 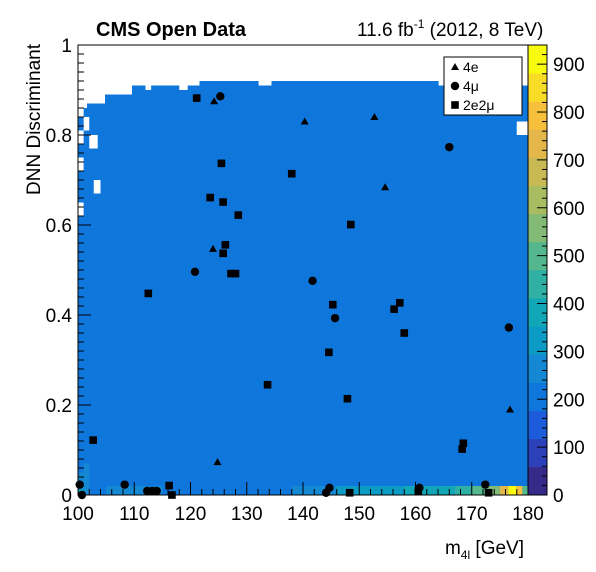 What do you see at coordinates (303, 514) in the screenshot?
I see `x-tick-label: 140` at bounding box center [303, 514].